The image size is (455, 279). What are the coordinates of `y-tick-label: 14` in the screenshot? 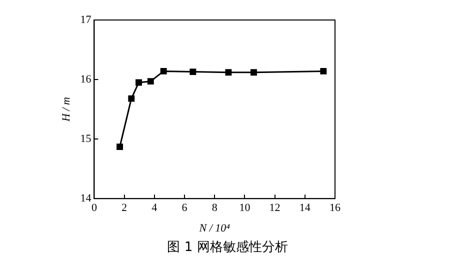 It's located at (86, 198).